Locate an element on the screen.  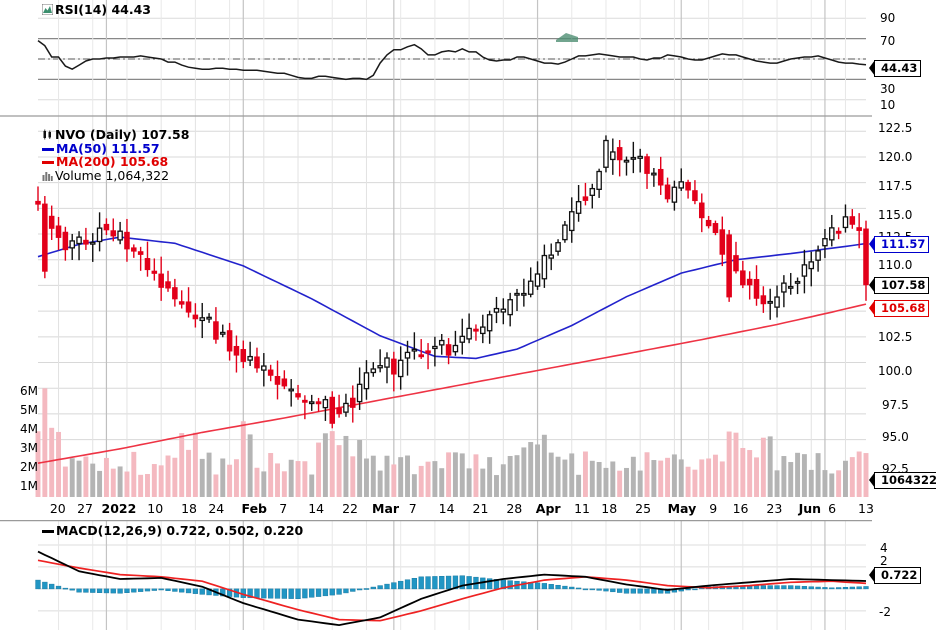
date-tick: 16 is located at coordinates (740, 508).